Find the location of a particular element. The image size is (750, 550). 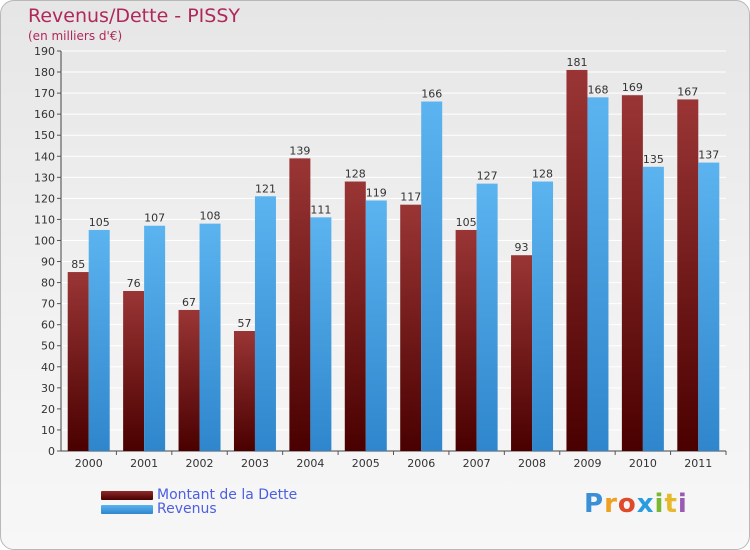

y-tick-label: 110 is located at coordinates (44, 219).